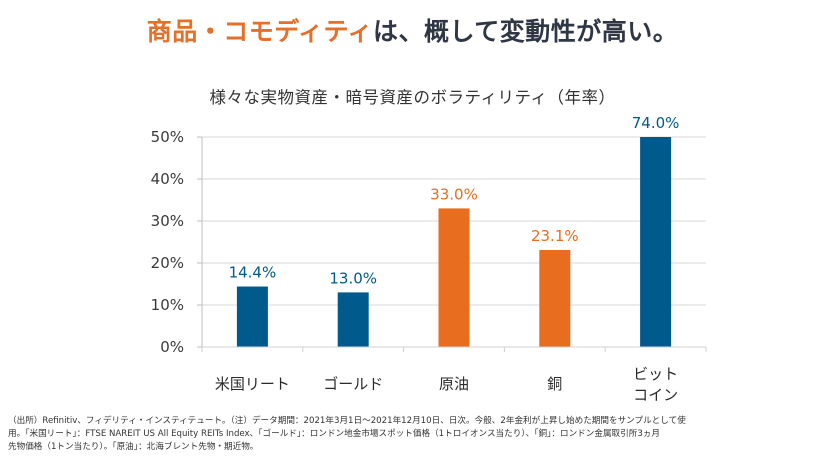  I want to click on x-category-label: ゴールド, so click(353, 384).